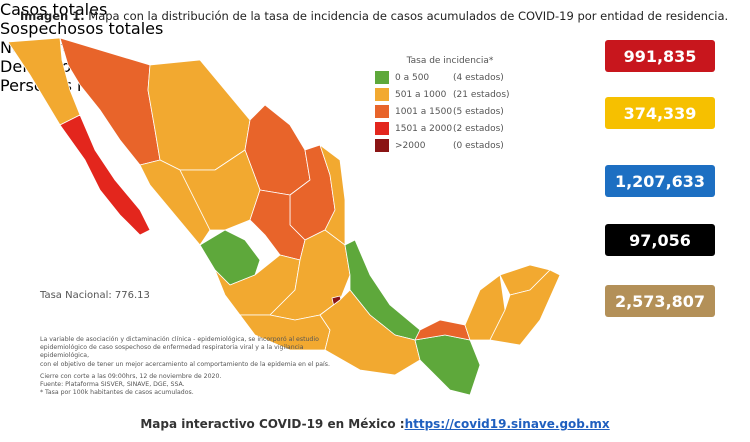  Describe the element at coordinates (450, 77) in the screenshot. I see `legend-row: 0 a 500 (4 estados)` at that location.